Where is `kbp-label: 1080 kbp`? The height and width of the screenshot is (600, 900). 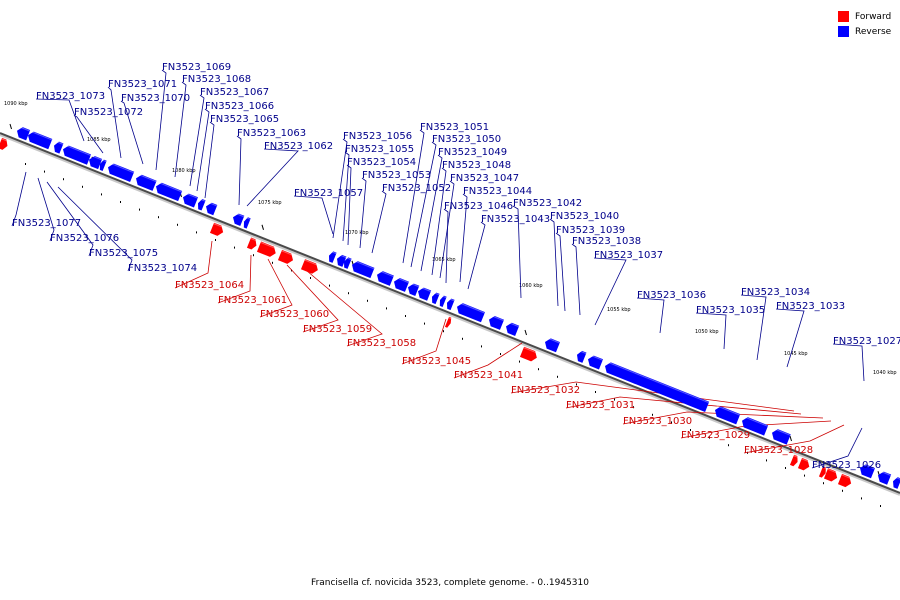 kbp-label: 1080 kbp is located at coordinates (184, 171).